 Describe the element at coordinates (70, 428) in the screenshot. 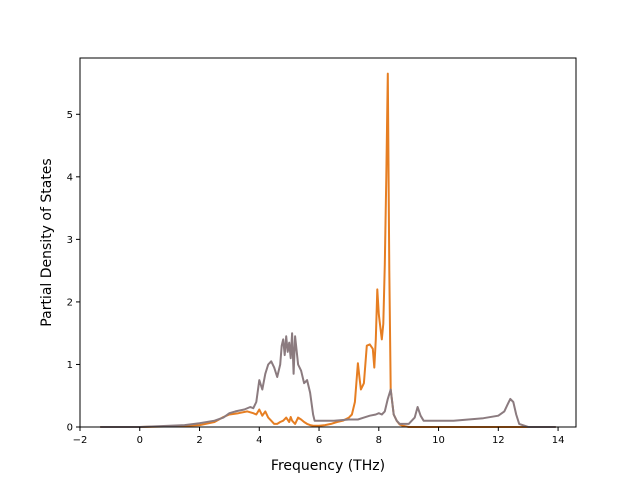

I see `y-tick-label: 0` at that location.